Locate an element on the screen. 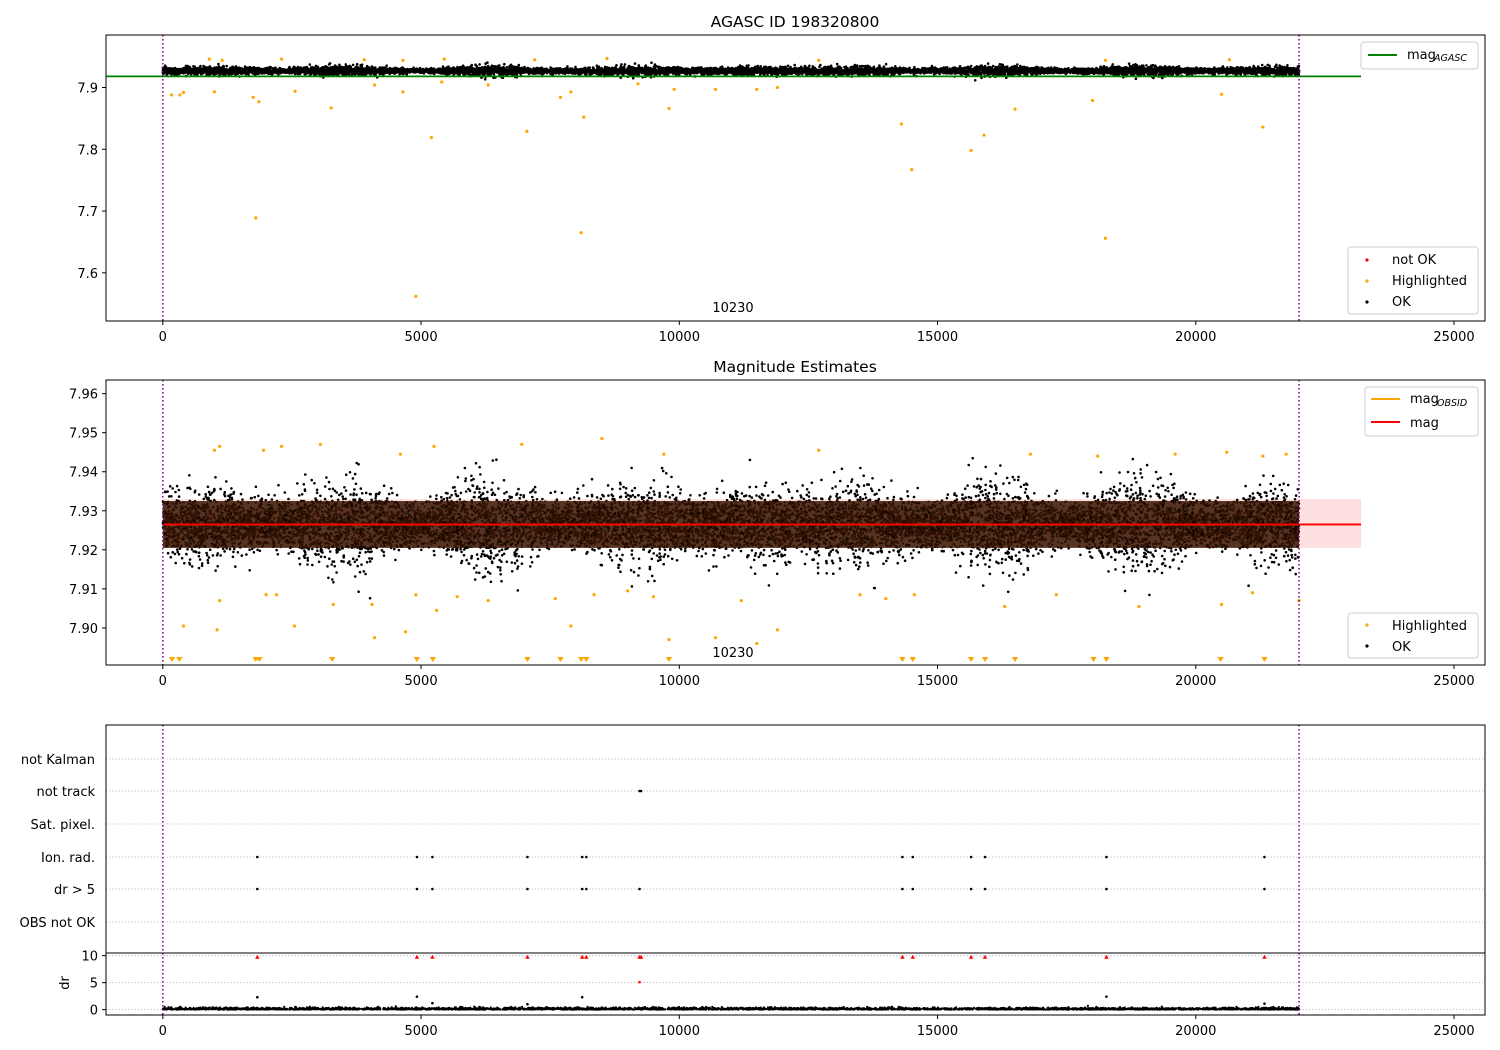  panel3-xtick-label-3: 15000 is located at coordinates (937, 1031).